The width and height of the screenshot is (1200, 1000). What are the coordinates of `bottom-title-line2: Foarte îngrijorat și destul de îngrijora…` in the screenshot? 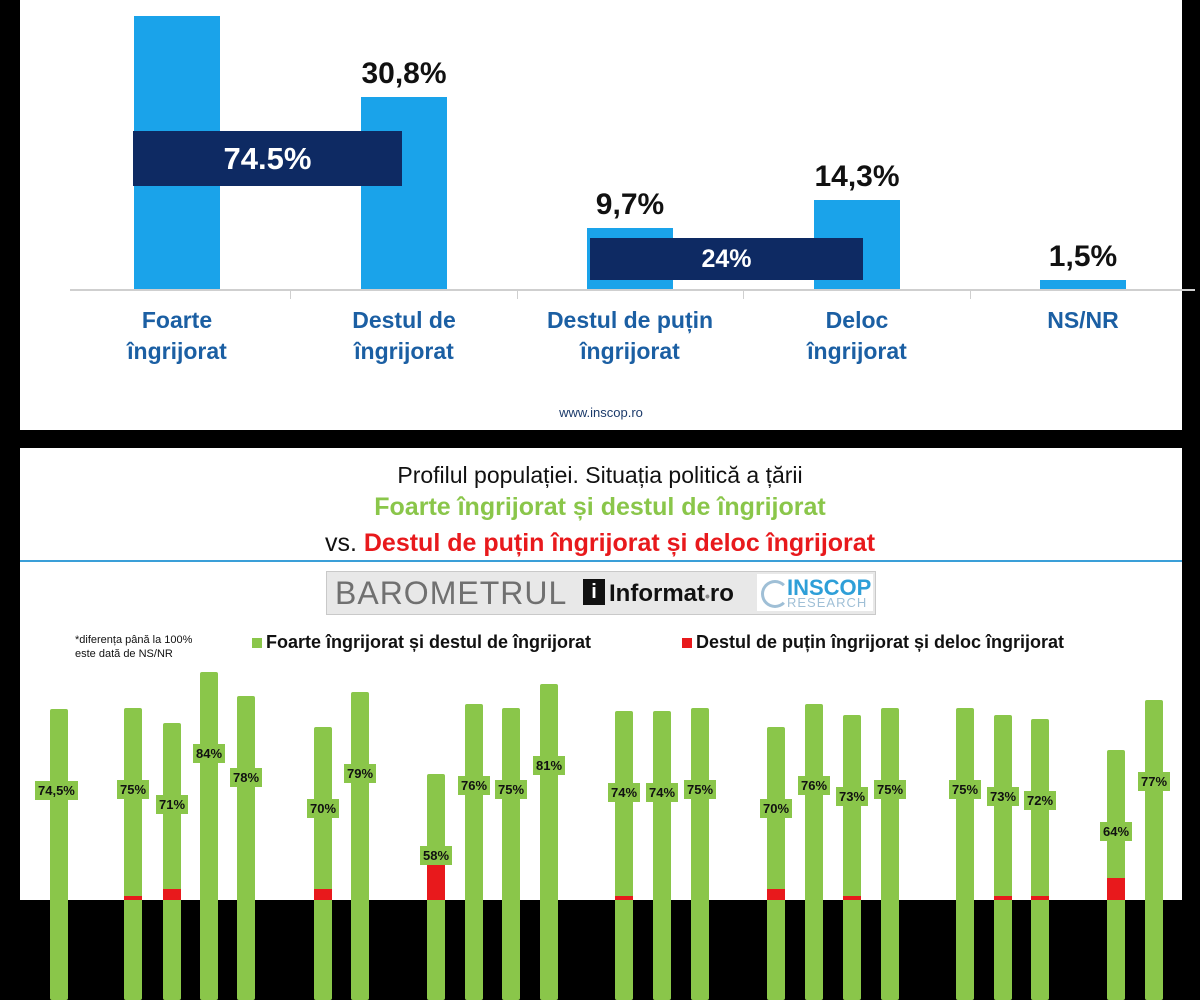 It's located at (600, 507).